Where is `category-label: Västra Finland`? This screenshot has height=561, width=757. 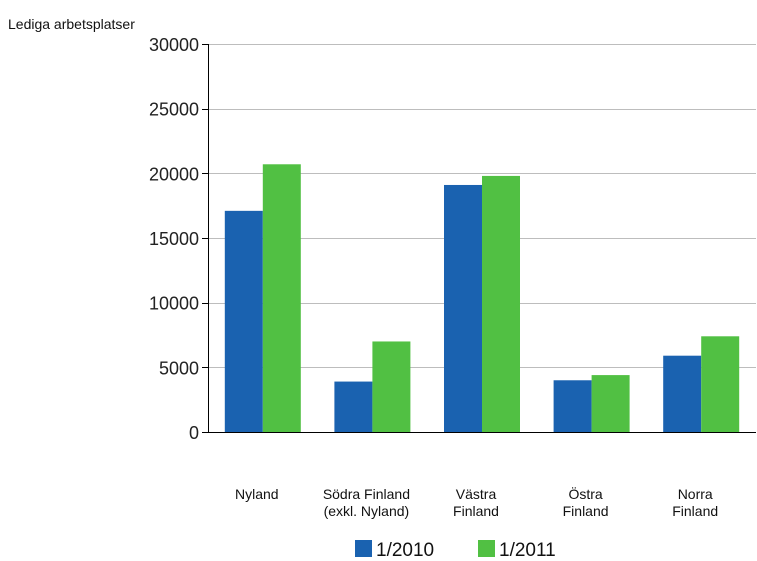 category-label: Västra Finland is located at coordinates (476, 502).